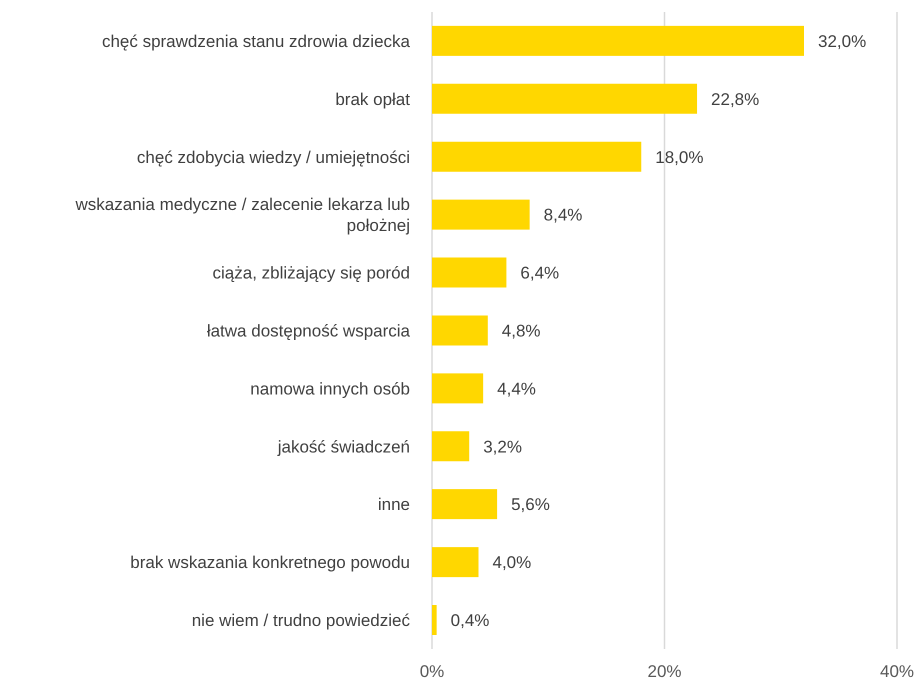  I want to click on data-label: 18,0%, so click(679, 157).